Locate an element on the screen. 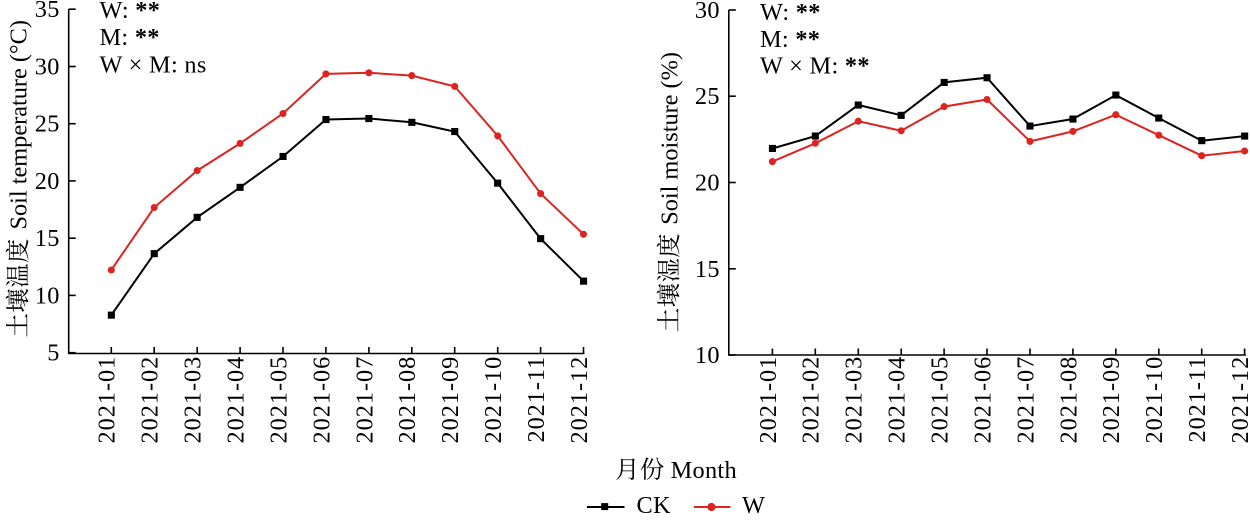 The image size is (1250, 520). svg-text: Soil moisture (%) is located at coordinates (670, 138).